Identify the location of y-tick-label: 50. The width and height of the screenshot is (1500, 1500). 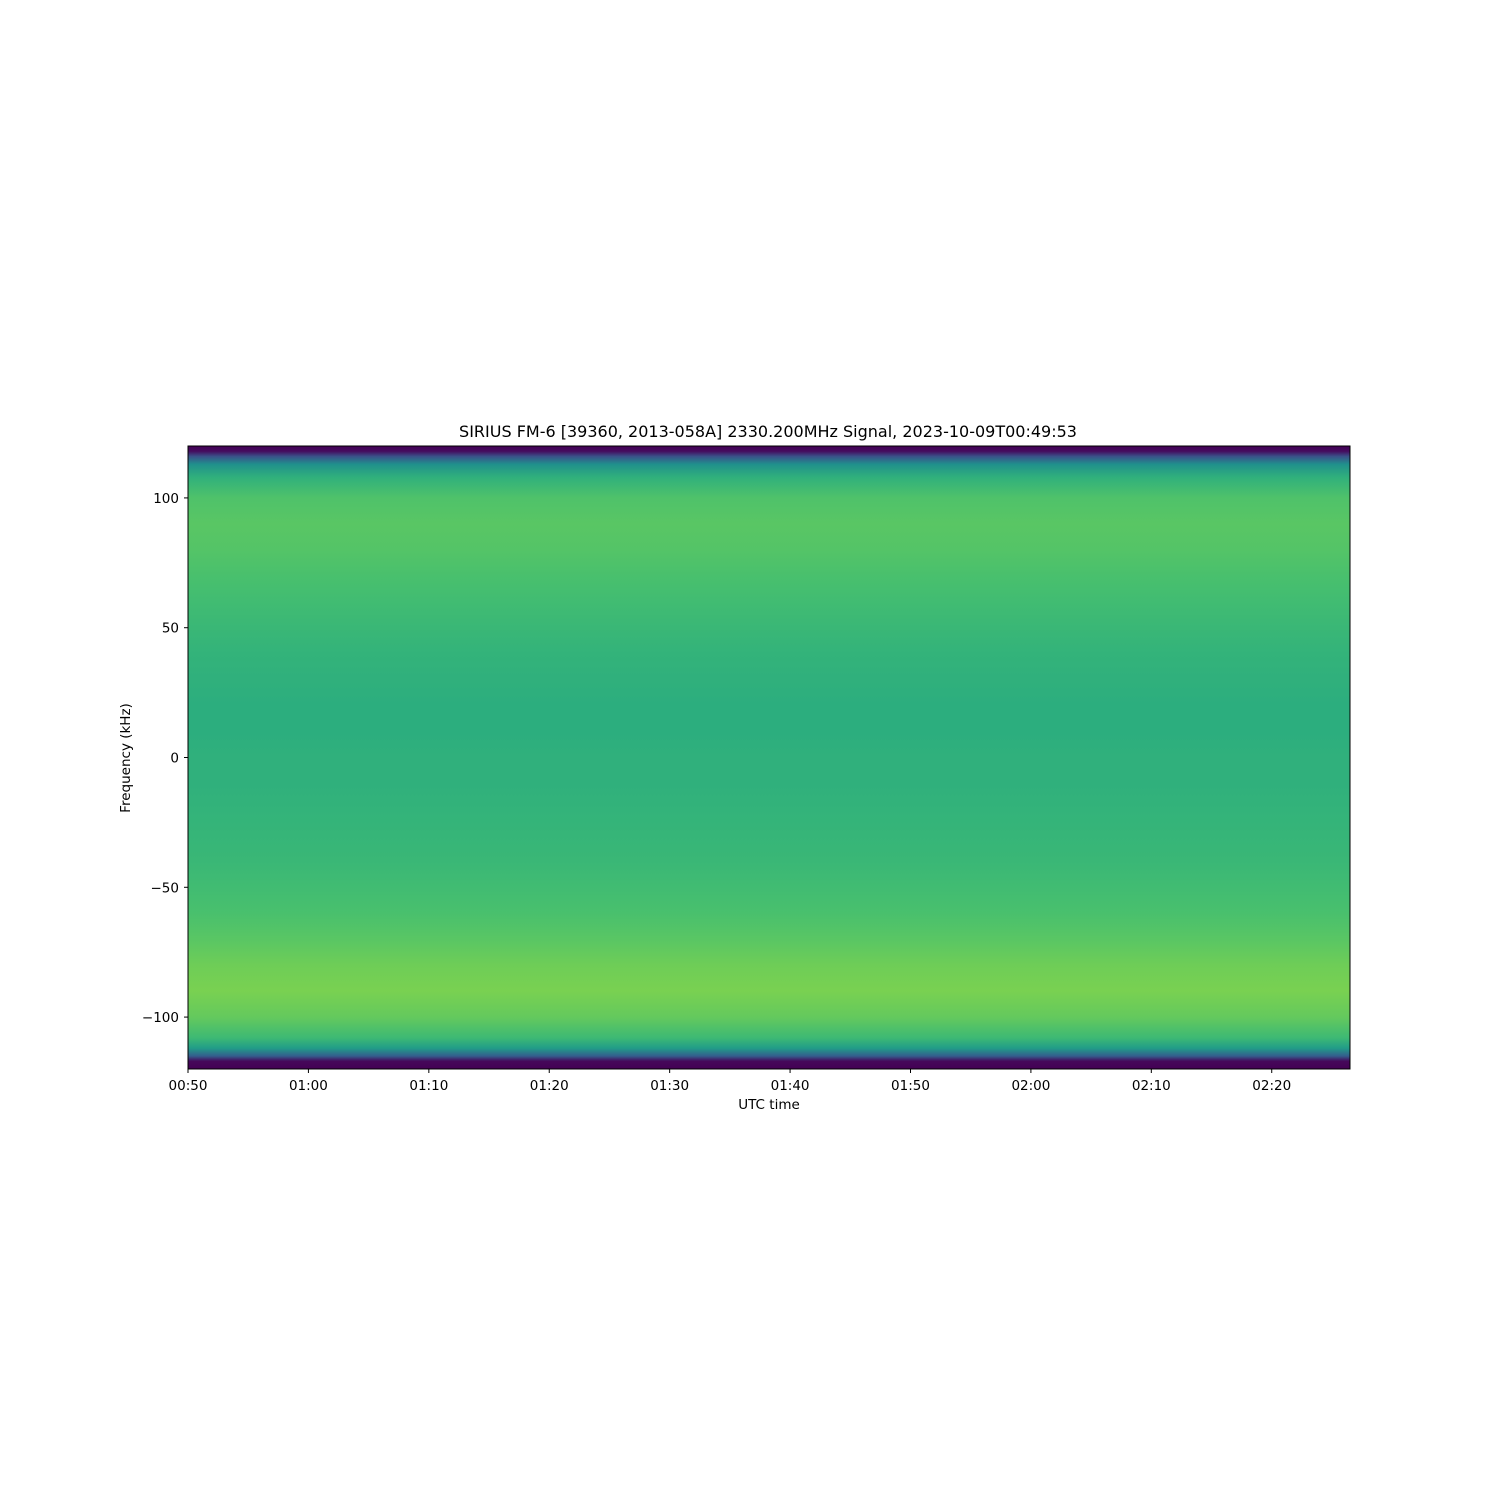
(170, 629).